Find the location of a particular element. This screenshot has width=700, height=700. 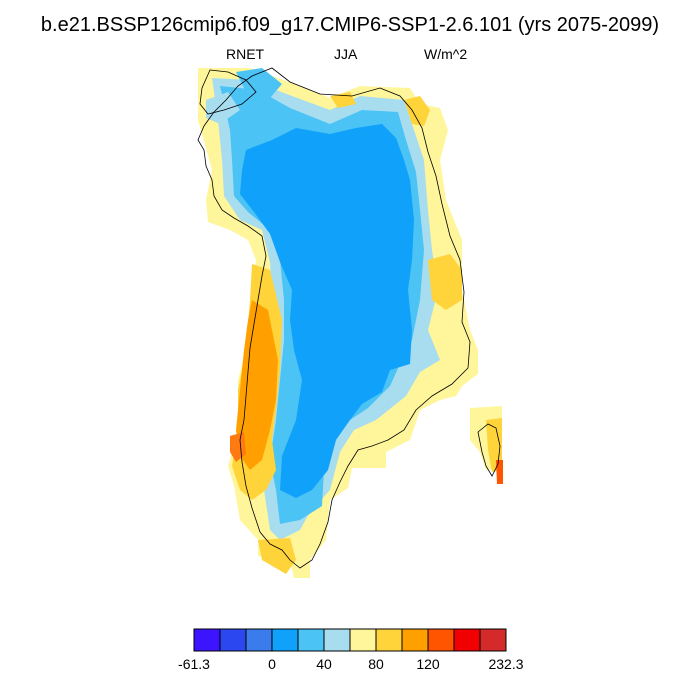

northwest-island-coastline is located at coordinates (228, 92).